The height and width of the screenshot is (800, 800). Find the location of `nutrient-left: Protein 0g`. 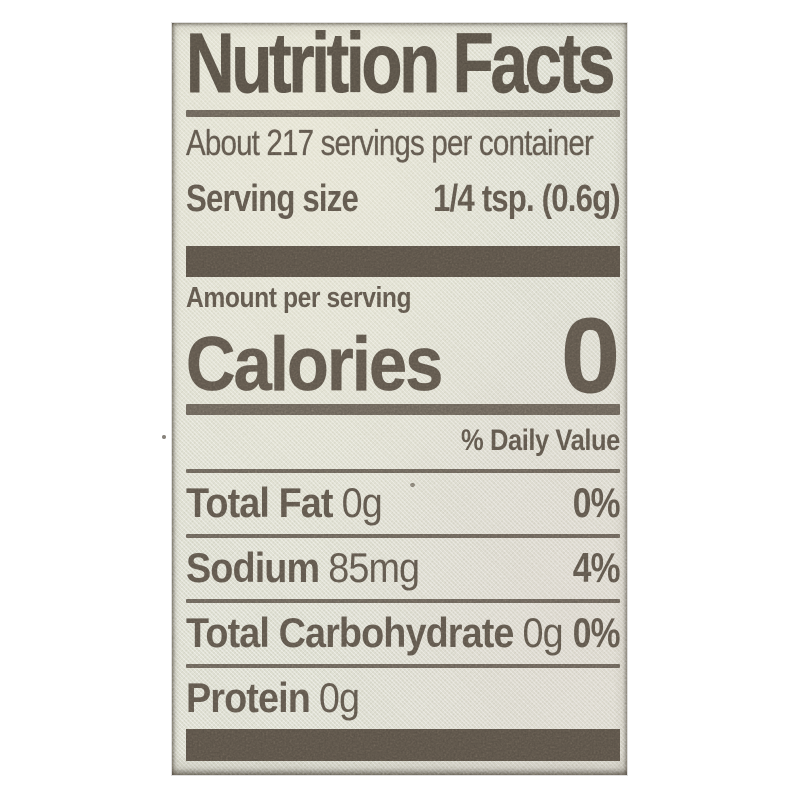

nutrient-left: Protein 0g is located at coordinates (273, 698).